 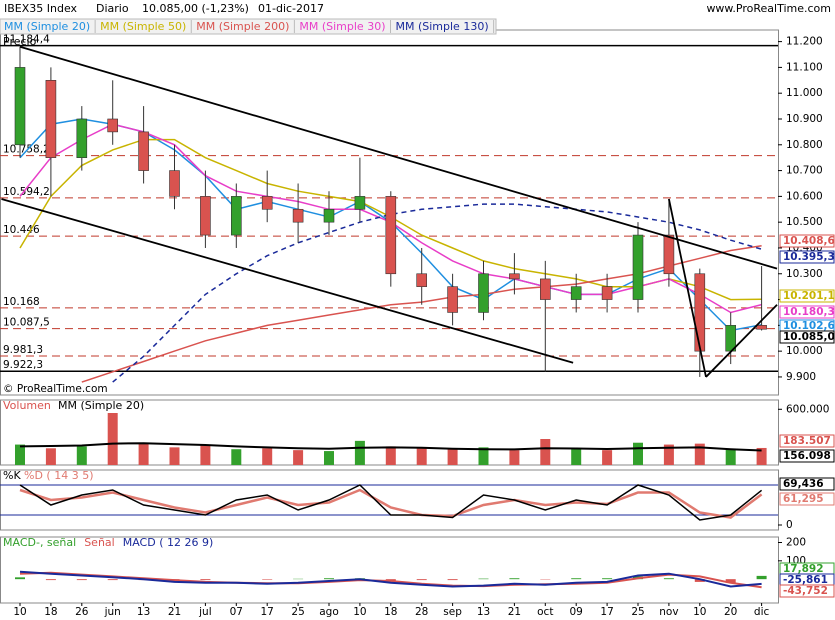 I want to click on panel-frame, so click(x=389, y=500).